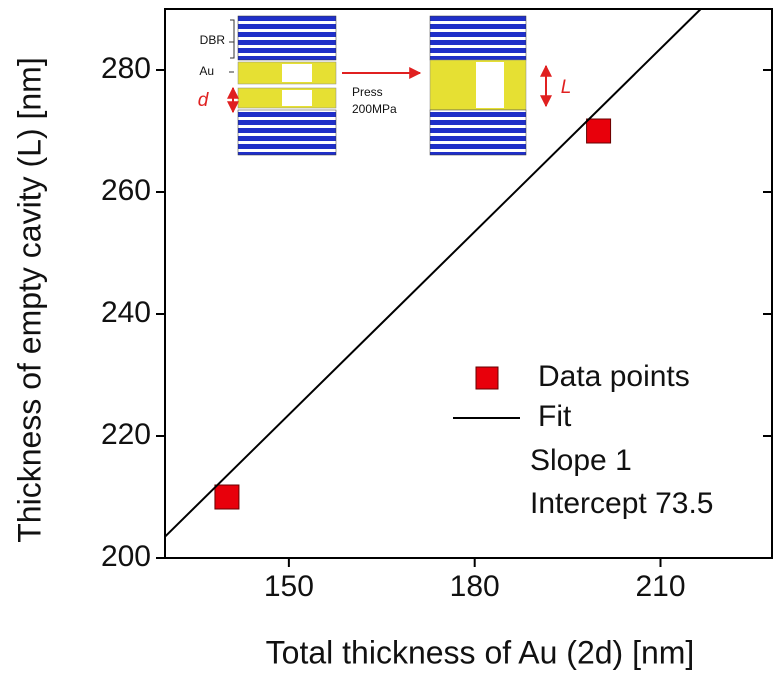 This screenshot has height=677, width=779. Describe the element at coordinates (126, 68) in the screenshot. I see `y-tick-label: 280` at that location.